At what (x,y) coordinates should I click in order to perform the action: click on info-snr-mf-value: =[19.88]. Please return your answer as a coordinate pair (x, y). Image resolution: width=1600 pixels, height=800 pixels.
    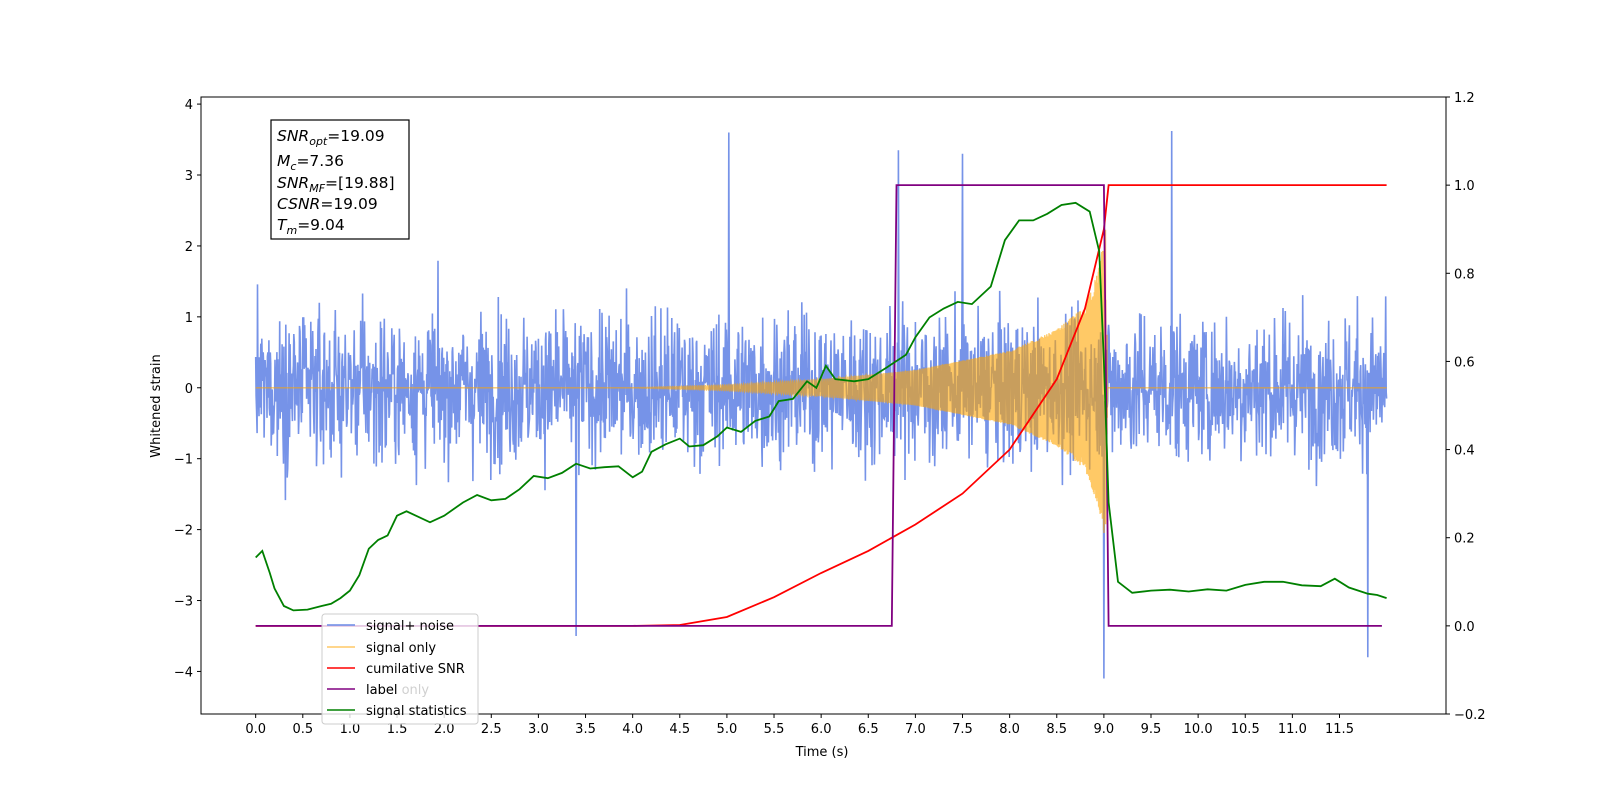
    Looking at the image, I should click on (359, 183).